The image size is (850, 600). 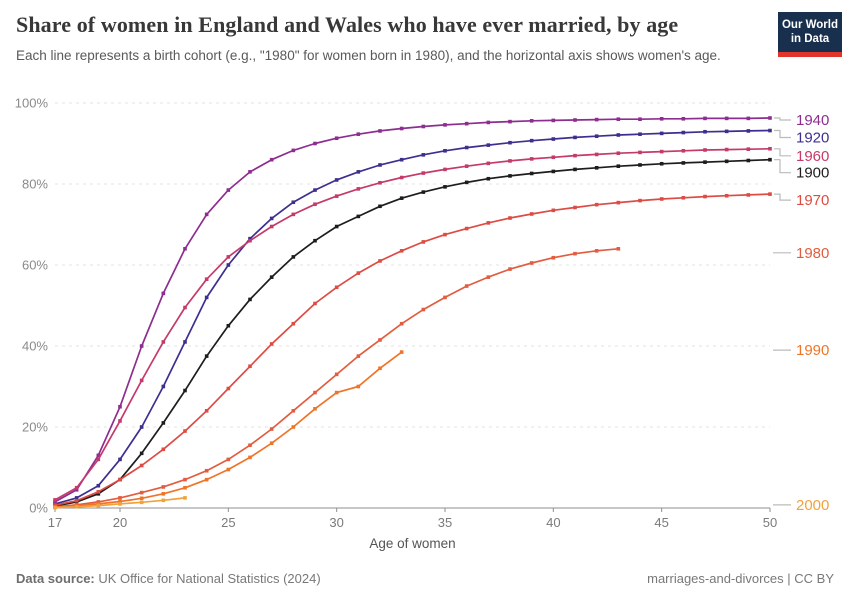 What do you see at coordinates (810, 34) in the screenshot?
I see `owid-logo: Our World in Data` at bounding box center [810, 34].